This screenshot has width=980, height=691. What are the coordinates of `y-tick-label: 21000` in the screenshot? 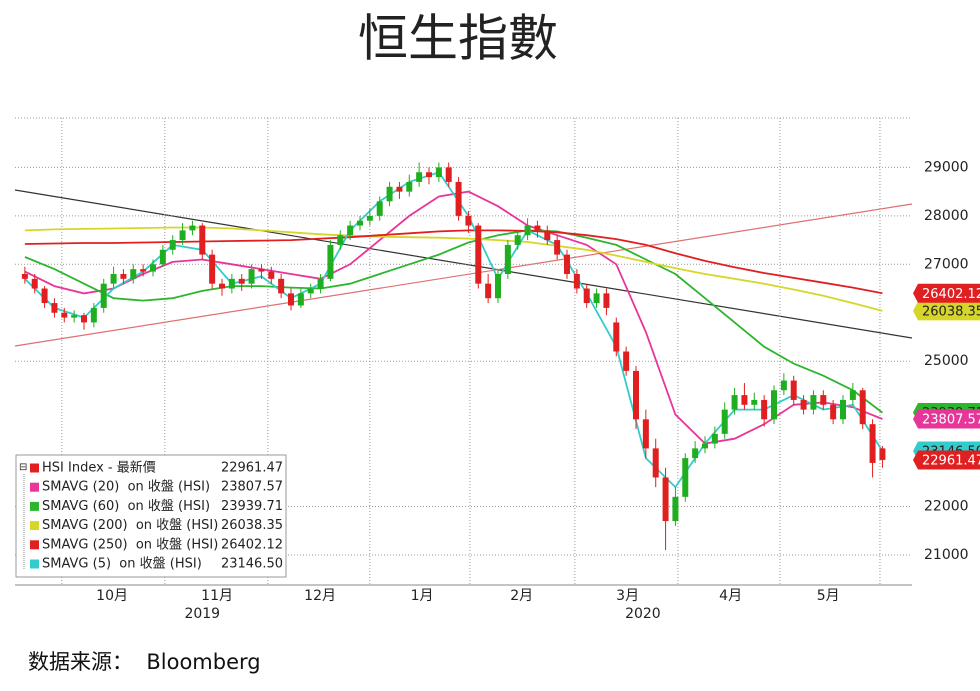 It's located at (946, 555).